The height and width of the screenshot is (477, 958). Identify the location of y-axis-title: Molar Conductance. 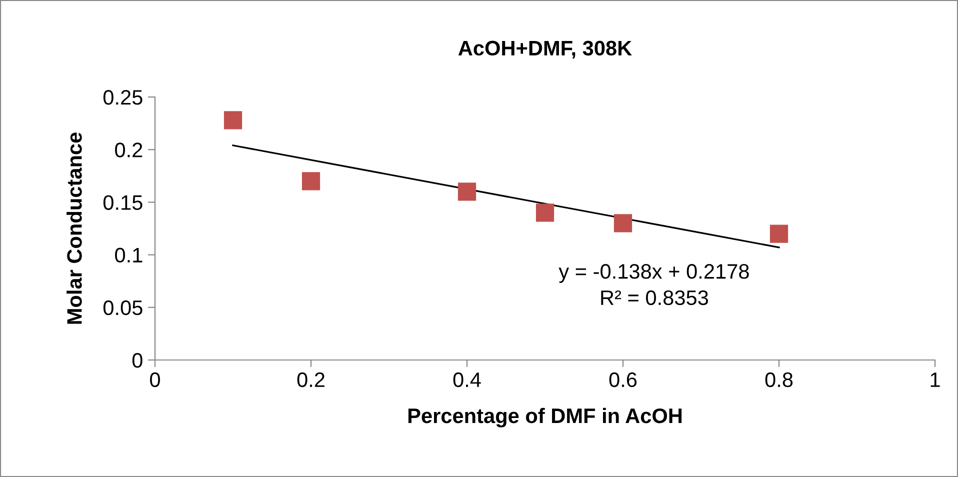
(74, 228).